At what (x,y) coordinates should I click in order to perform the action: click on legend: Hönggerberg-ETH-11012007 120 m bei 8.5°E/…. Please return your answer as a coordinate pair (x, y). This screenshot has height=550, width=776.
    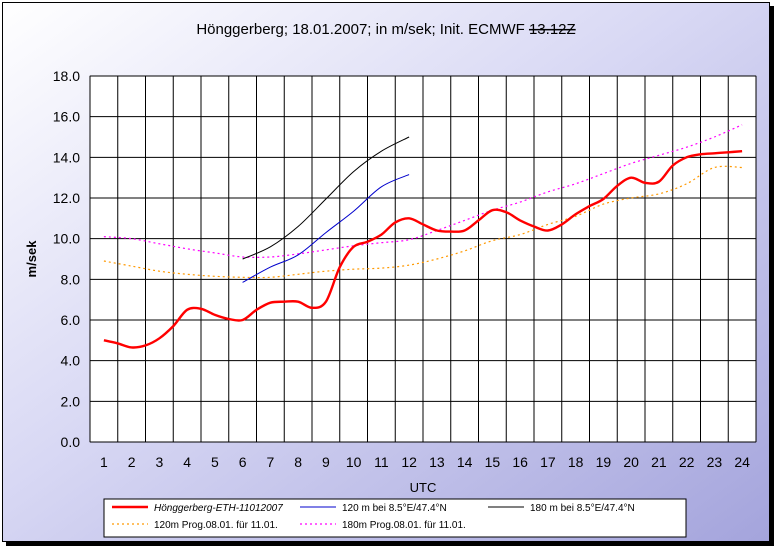
    Looking at the image, I should click on (373, 517).